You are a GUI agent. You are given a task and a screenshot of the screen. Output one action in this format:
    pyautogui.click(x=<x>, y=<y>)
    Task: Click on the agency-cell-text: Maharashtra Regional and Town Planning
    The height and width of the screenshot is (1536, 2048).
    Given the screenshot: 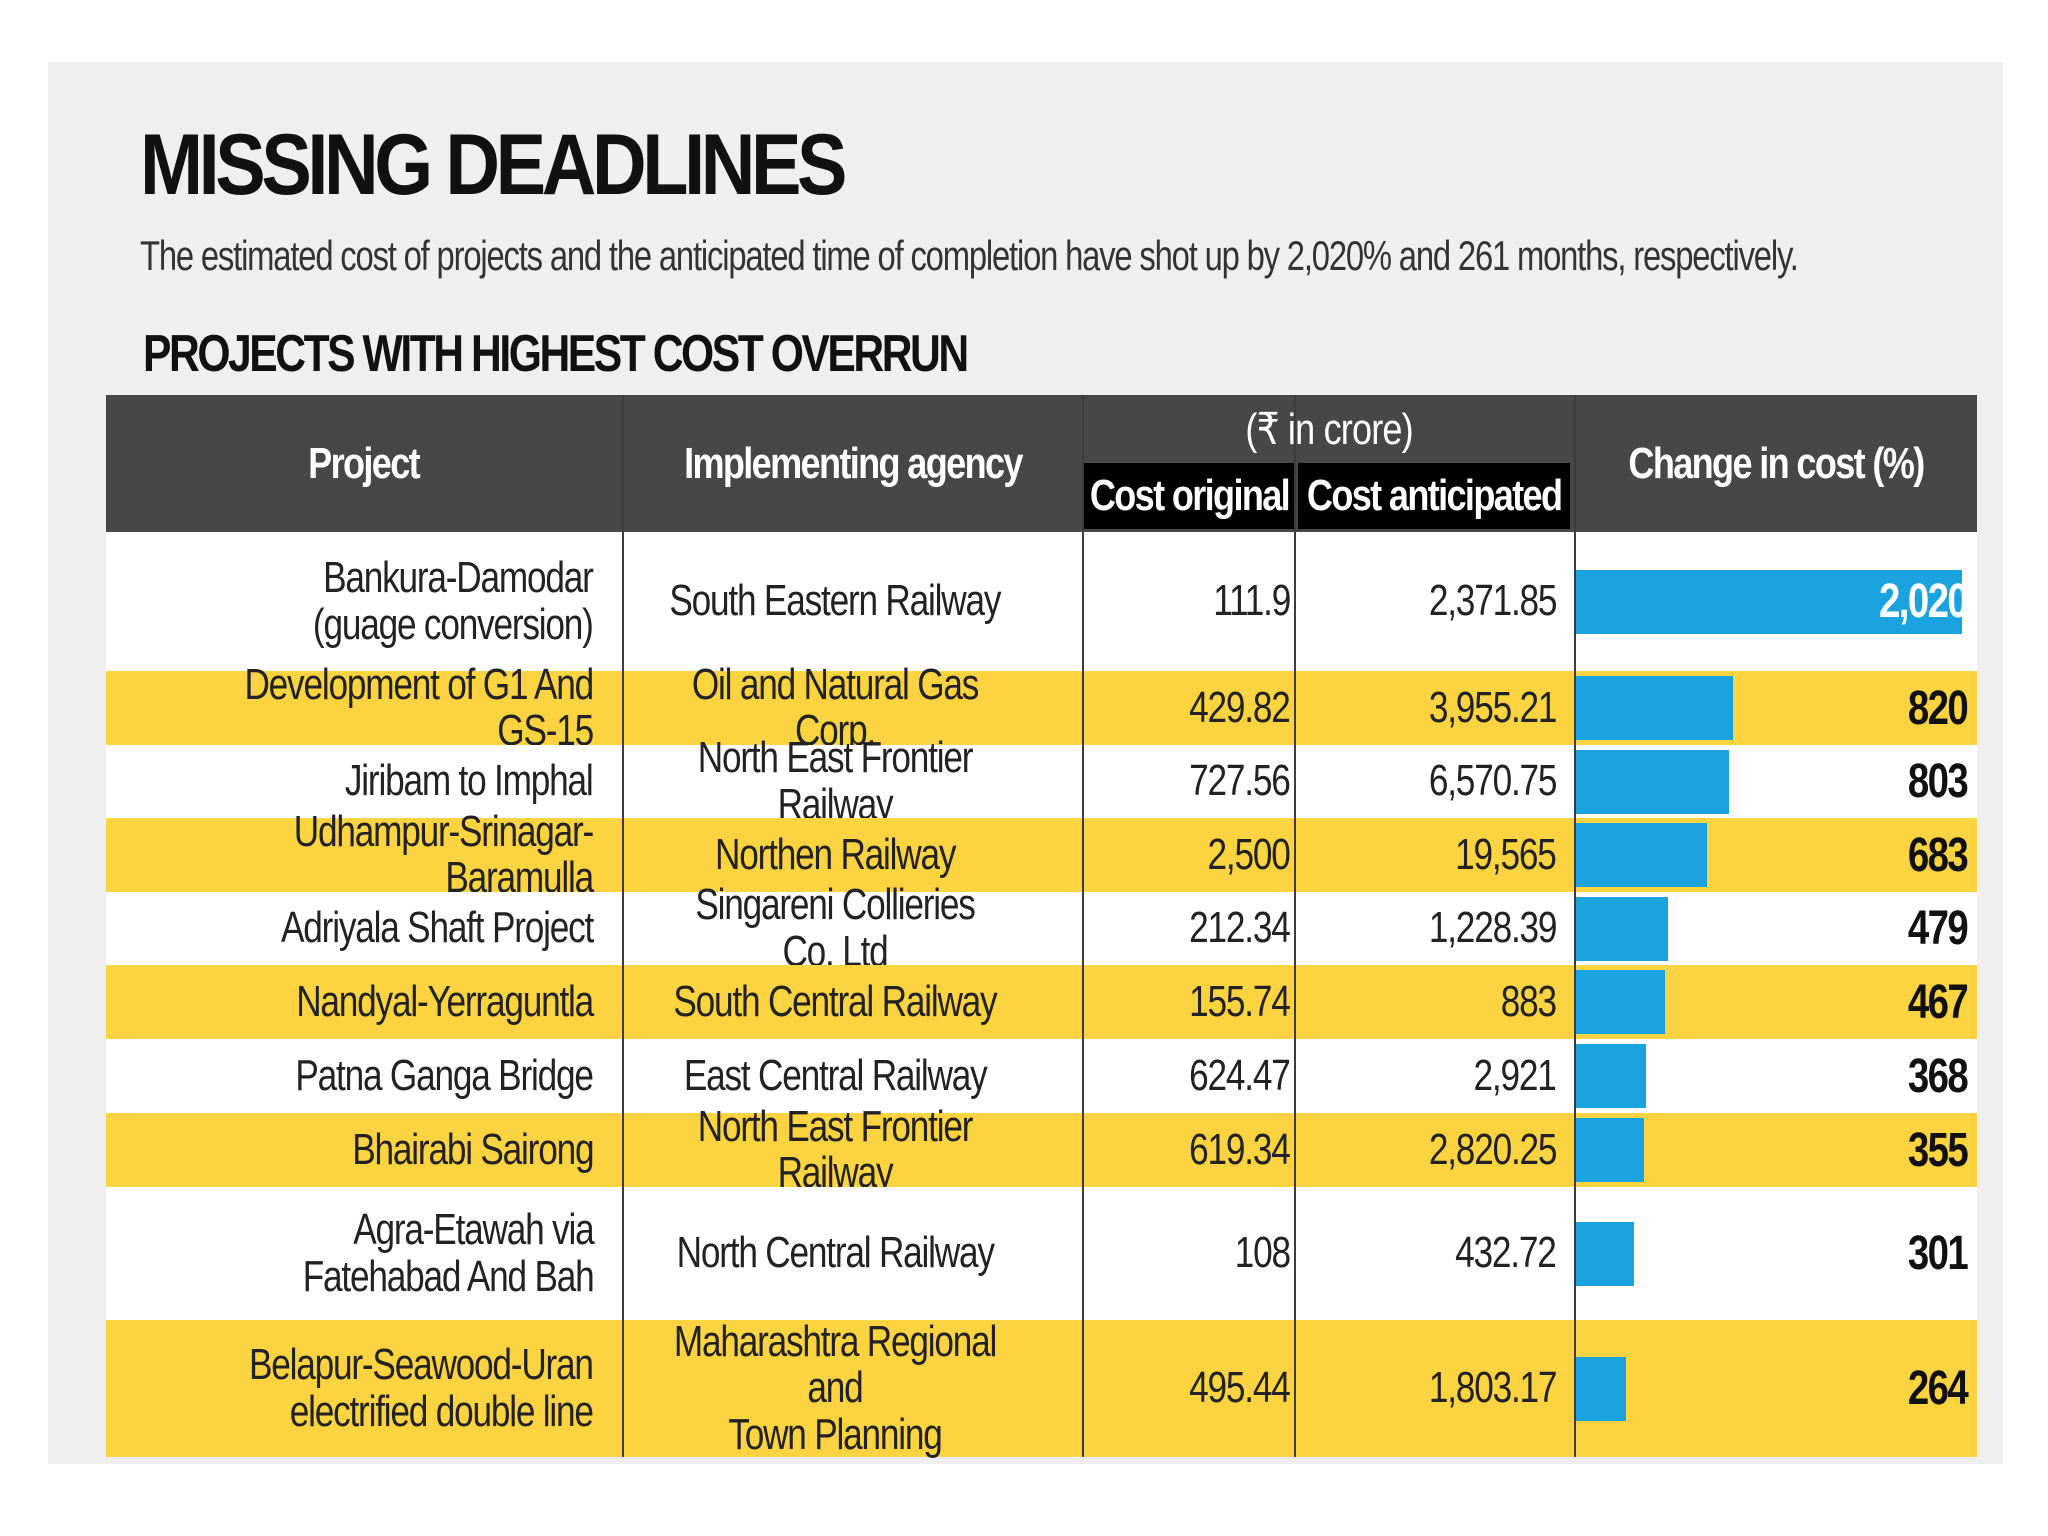 What is the action you would take?
    pyautogui.click(x=835, y=1388)
    